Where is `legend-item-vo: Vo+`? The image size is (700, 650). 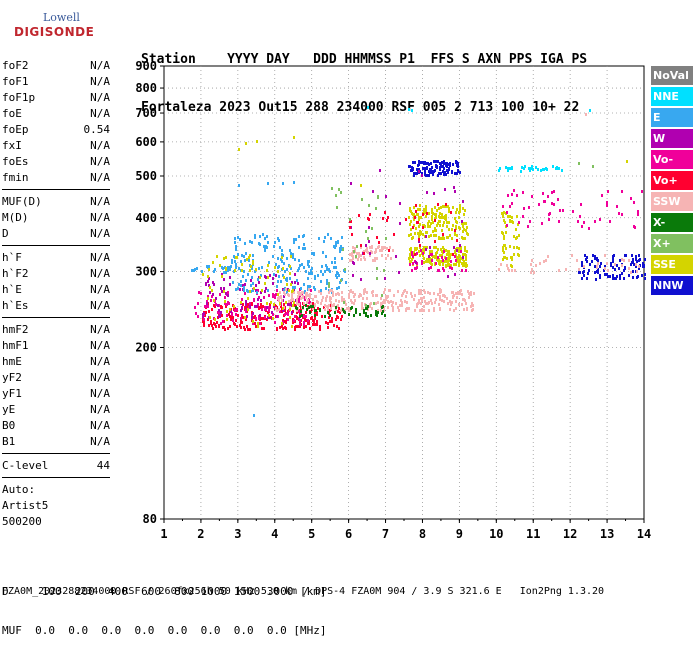
legend-item-vo: Vo+ is located at coordinates (672, 180).